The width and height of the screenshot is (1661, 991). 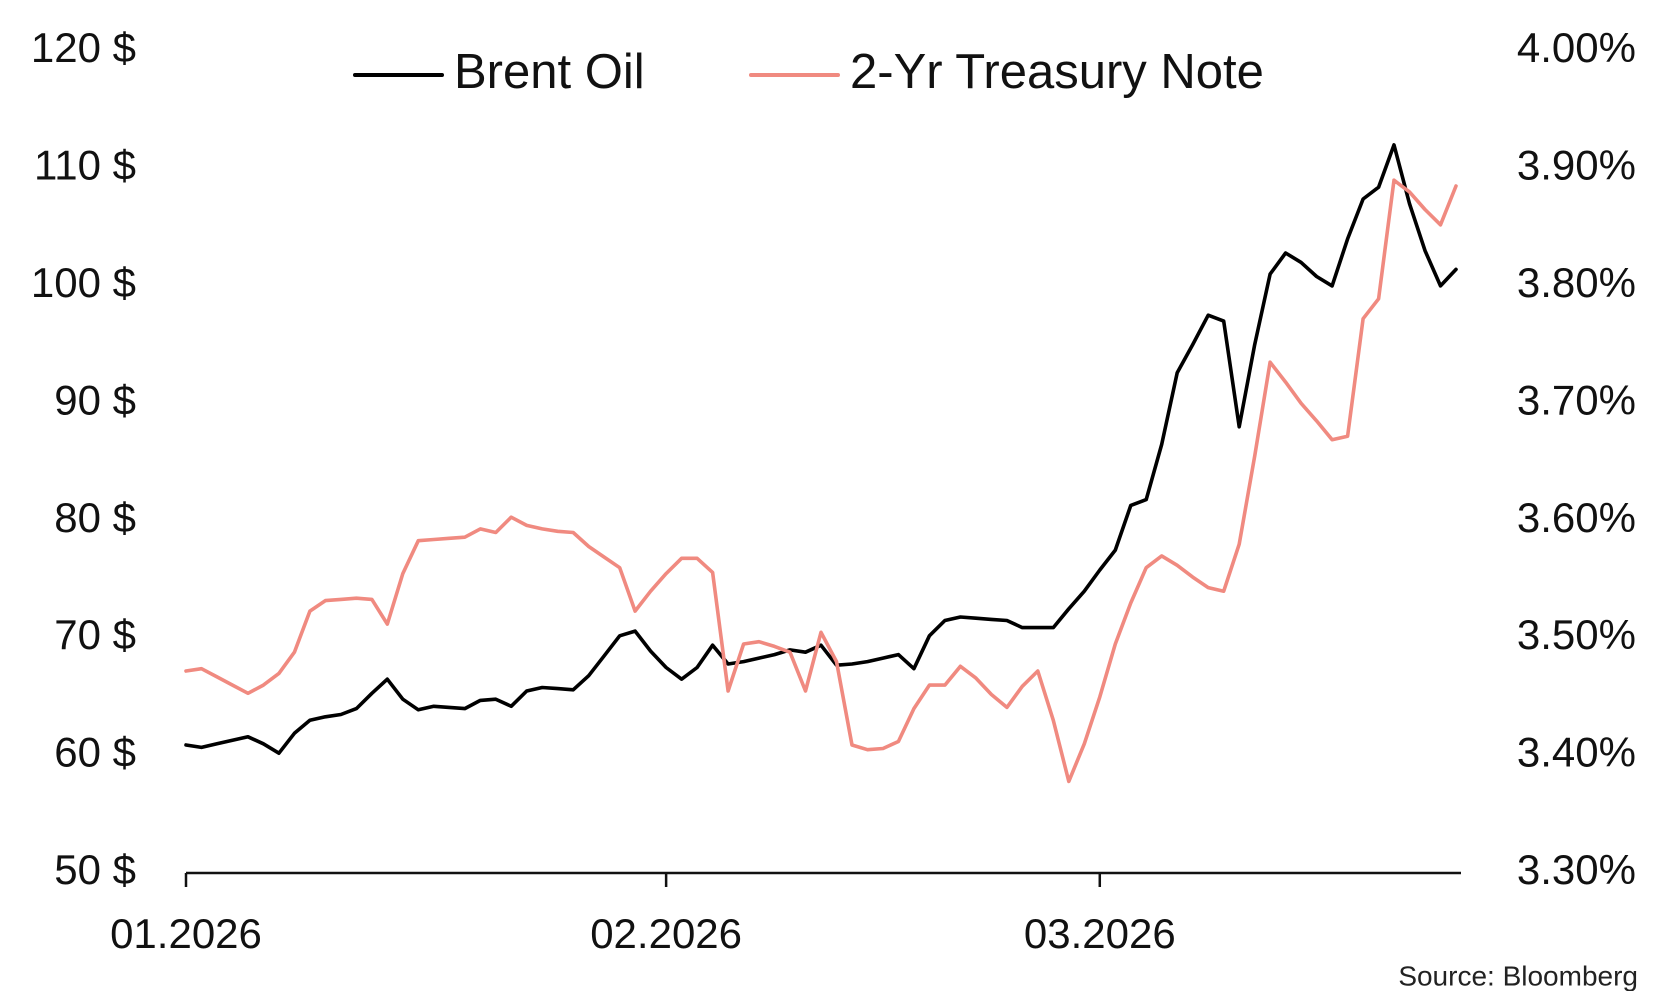 What do you see at coordinates (95, 517) in the screenshot?
I see `y-tick-label: 80 $` at bounding box center [95, 517].